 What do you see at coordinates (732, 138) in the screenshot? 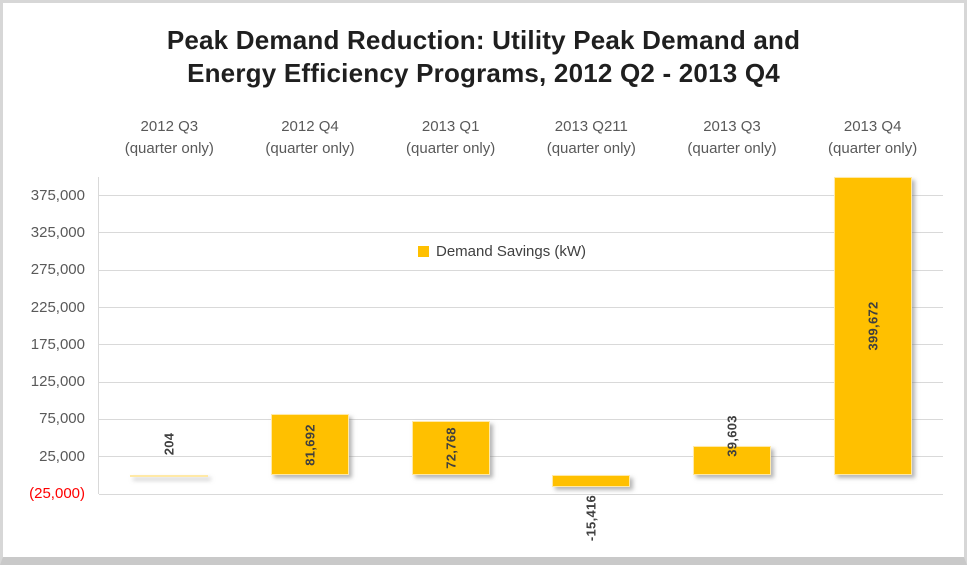
I see `category-label: 2013 Q3 (quarter only)` at bounding box center [732, 138].